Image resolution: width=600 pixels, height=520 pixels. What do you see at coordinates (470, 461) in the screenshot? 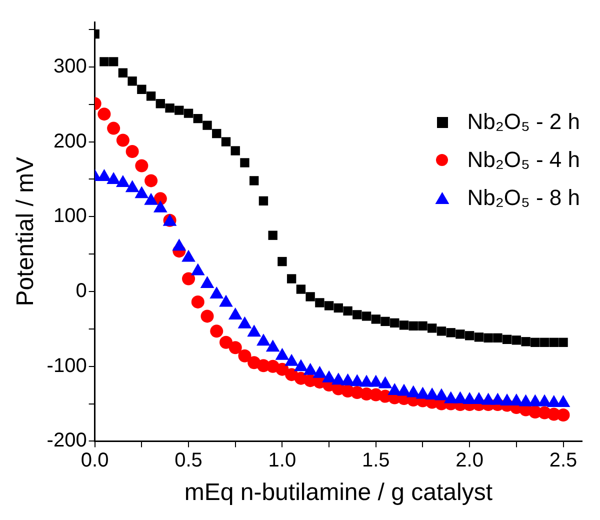
I see `x-tick-label: 2.0` at bounding box center [470, 461].